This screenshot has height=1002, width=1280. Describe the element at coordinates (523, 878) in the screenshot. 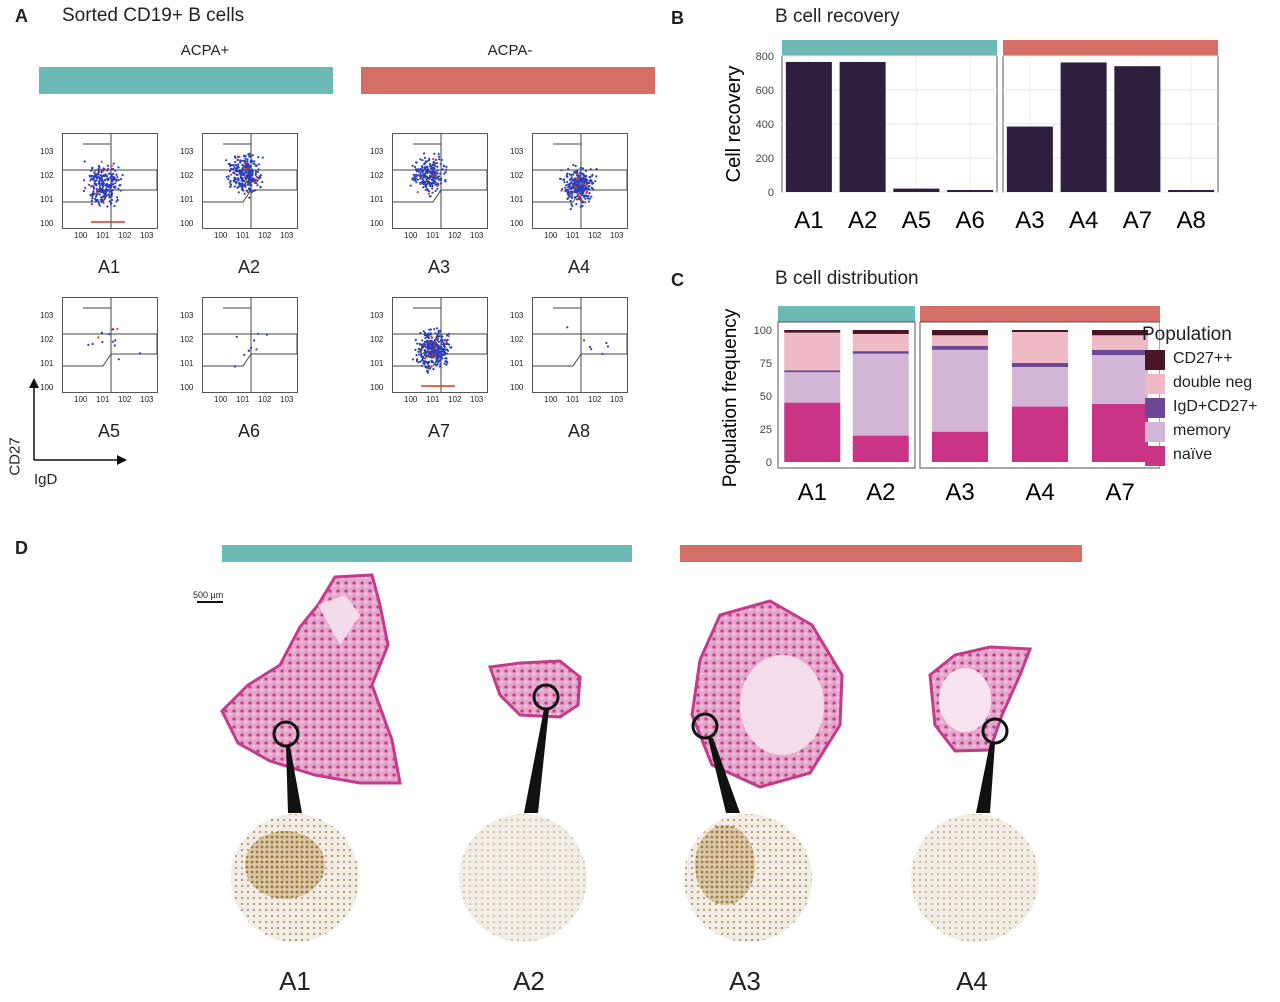

I see `ihc-zoom-a2` at that location.